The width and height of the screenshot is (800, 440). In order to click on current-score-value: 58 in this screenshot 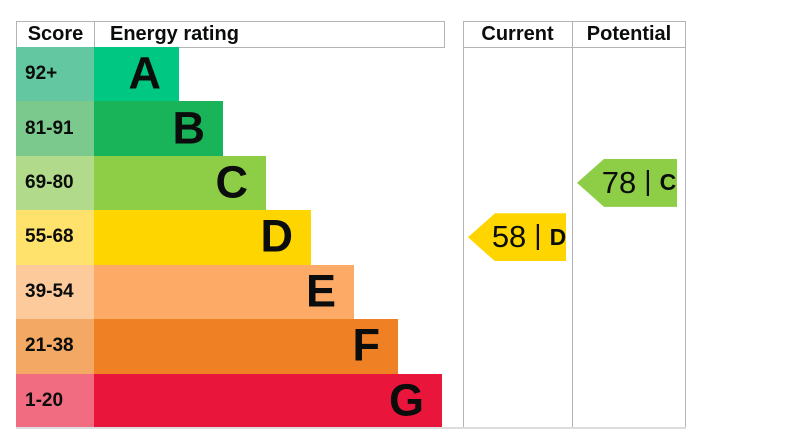, I will do `click(509, 237)`.